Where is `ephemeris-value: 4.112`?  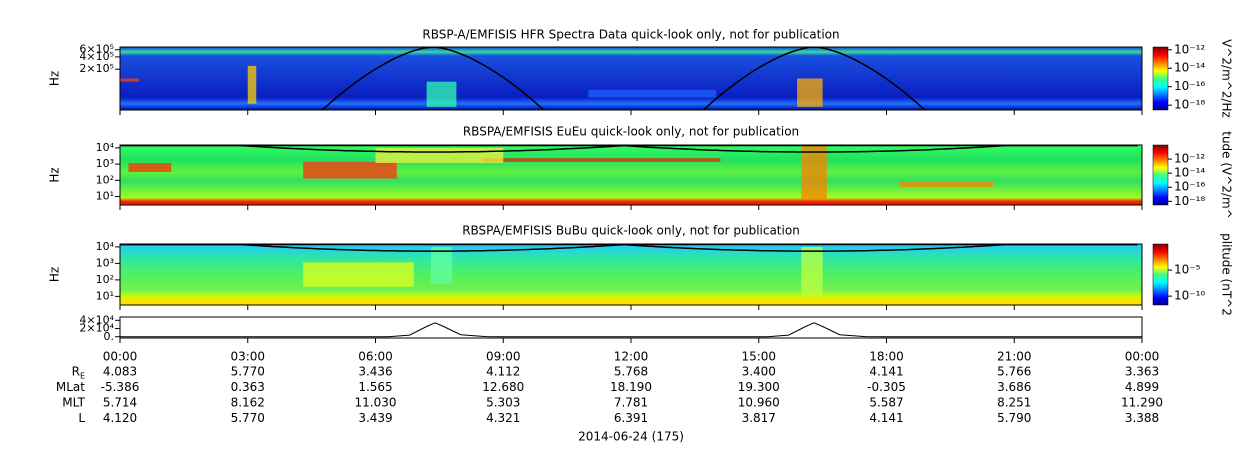
ephemeris-value: 4.112 is located at coordinates (503, 372).